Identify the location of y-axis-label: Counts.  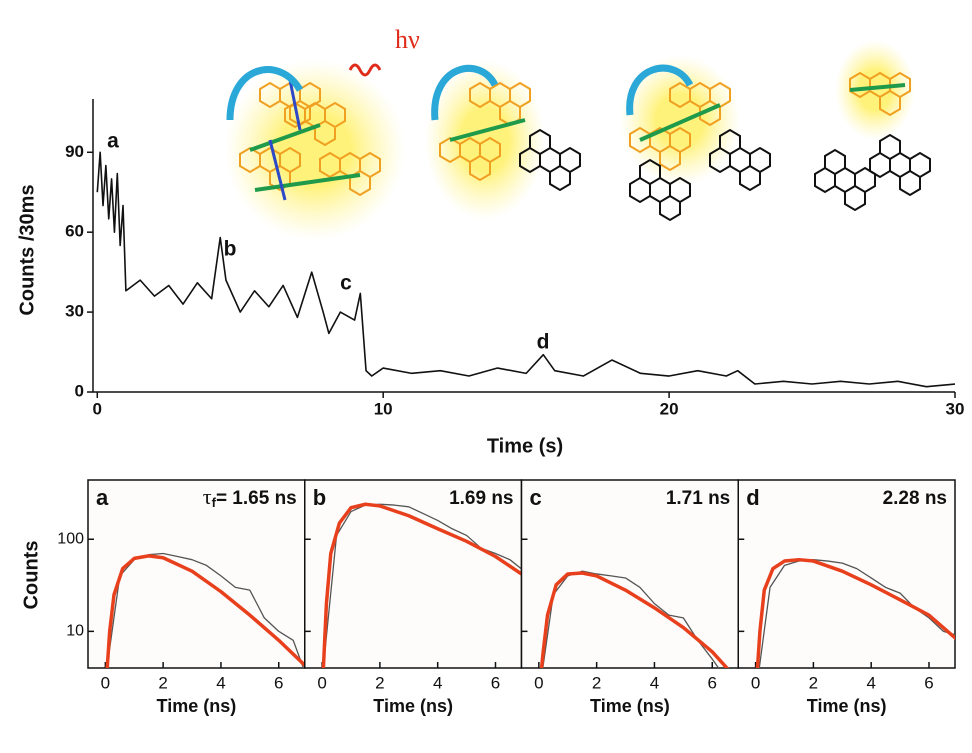
(31, 575).